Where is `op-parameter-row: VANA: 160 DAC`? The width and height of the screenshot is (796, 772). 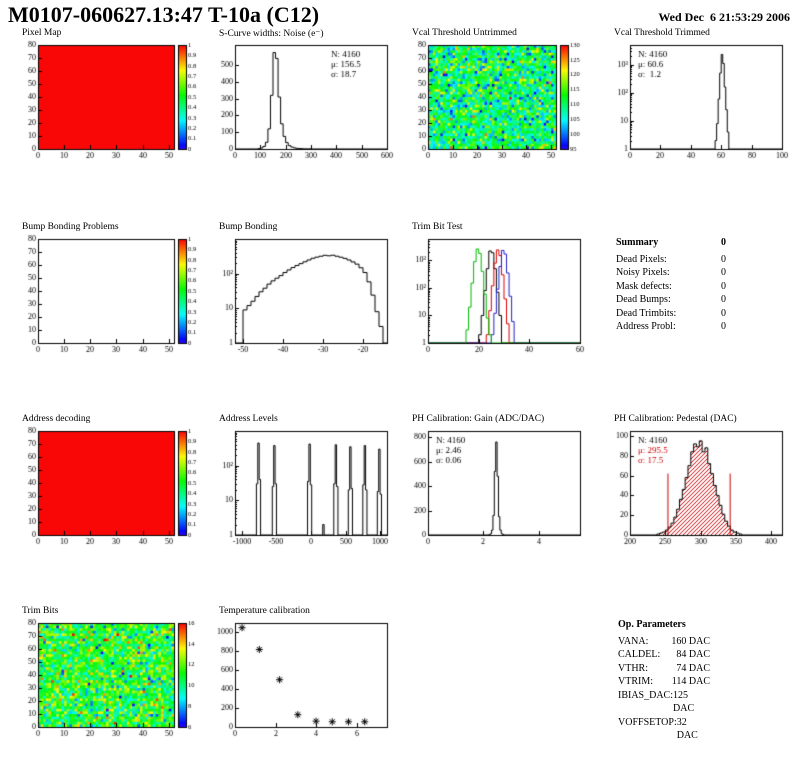
op-parameter-row: VANA: 160 DAC is located at coordinates (664, 642).